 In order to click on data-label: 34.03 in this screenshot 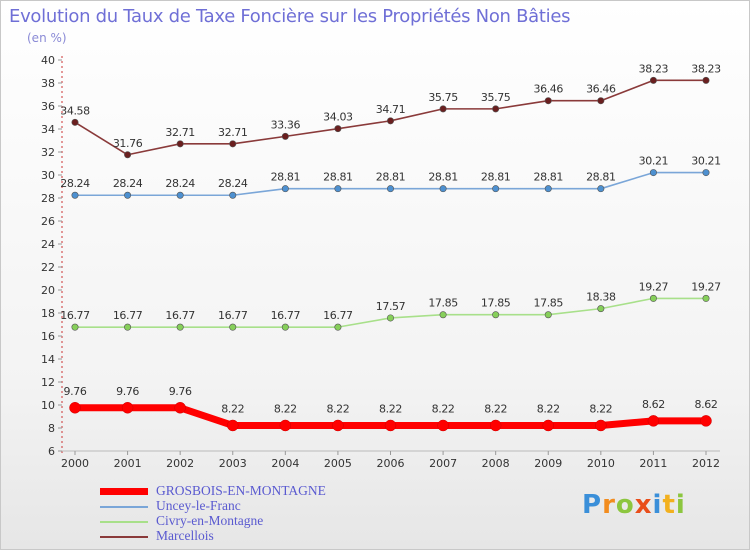, I will do `click(338, 117)`.